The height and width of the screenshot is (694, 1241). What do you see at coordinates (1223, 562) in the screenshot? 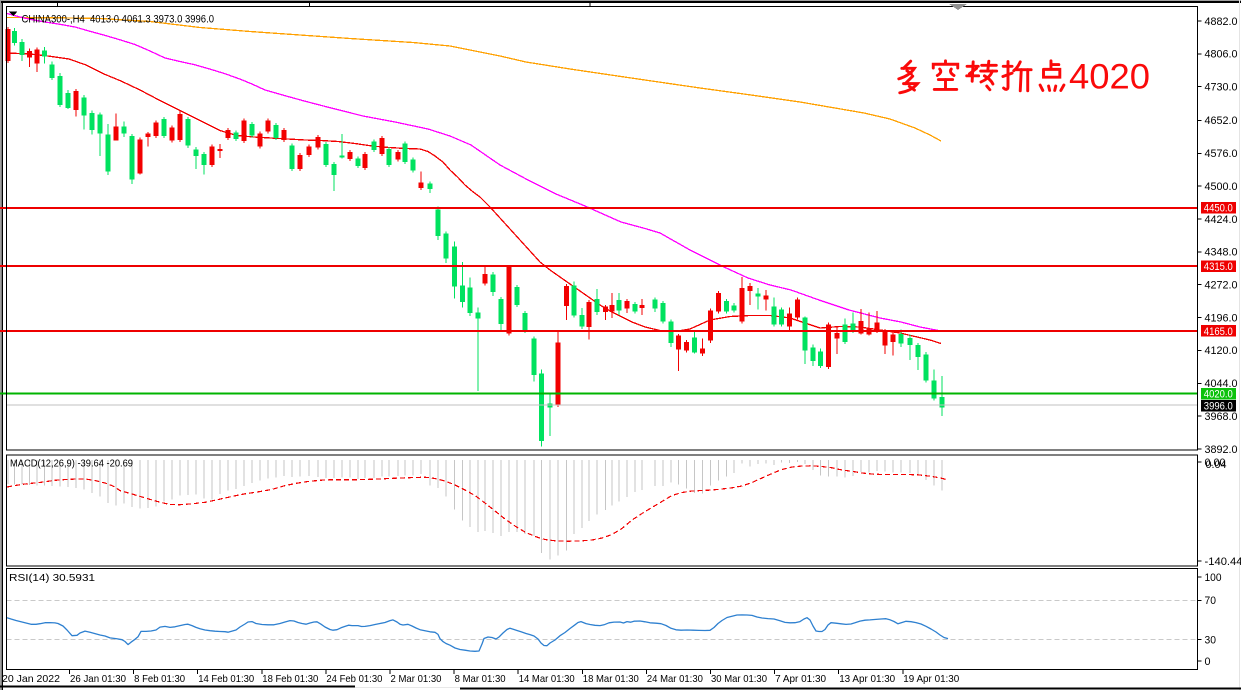
I see `svg-text: -140.44` at bounding box center [1223, 562].